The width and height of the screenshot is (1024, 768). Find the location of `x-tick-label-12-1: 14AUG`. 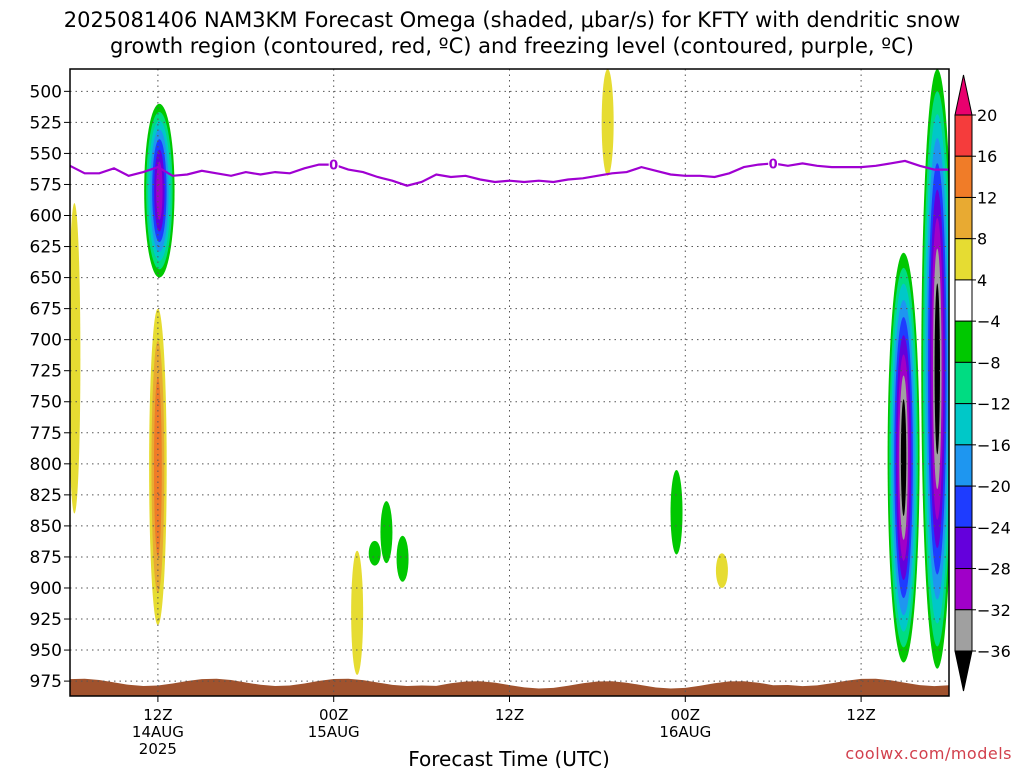

x-tick-label-12-1: 14AUG is located at coordinates (158, 732).